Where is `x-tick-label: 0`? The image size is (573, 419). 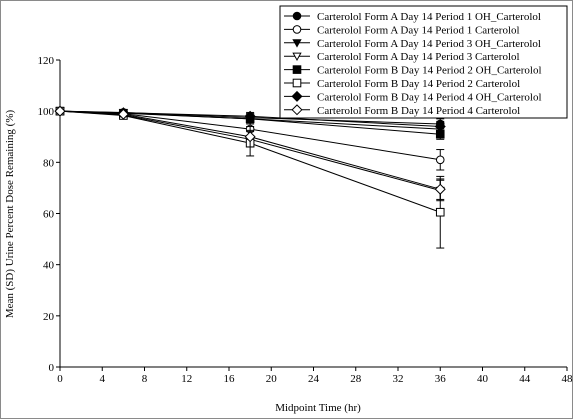 x-tick-label: 0 is located at coordinates (60, 379).